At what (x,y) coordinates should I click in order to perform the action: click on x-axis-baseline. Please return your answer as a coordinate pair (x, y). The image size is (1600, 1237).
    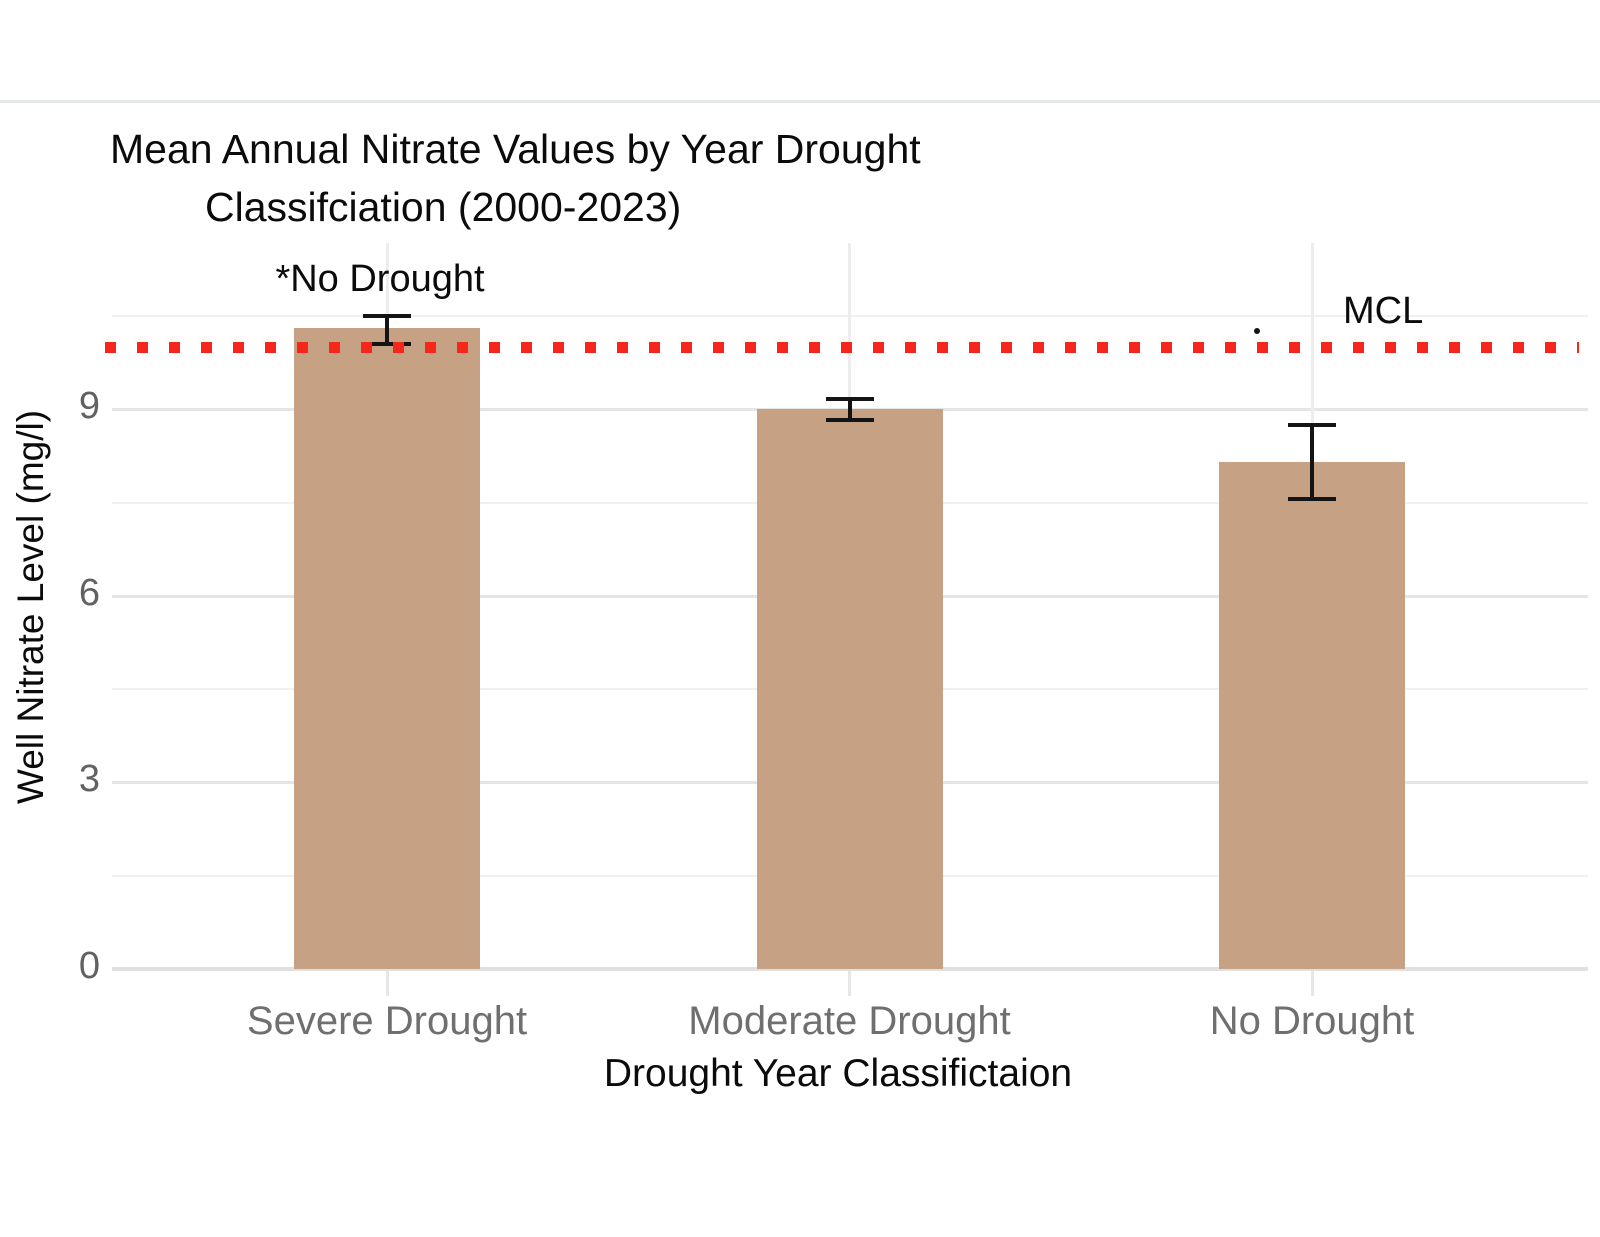
    Looking at the image, I should click on (850, 969).